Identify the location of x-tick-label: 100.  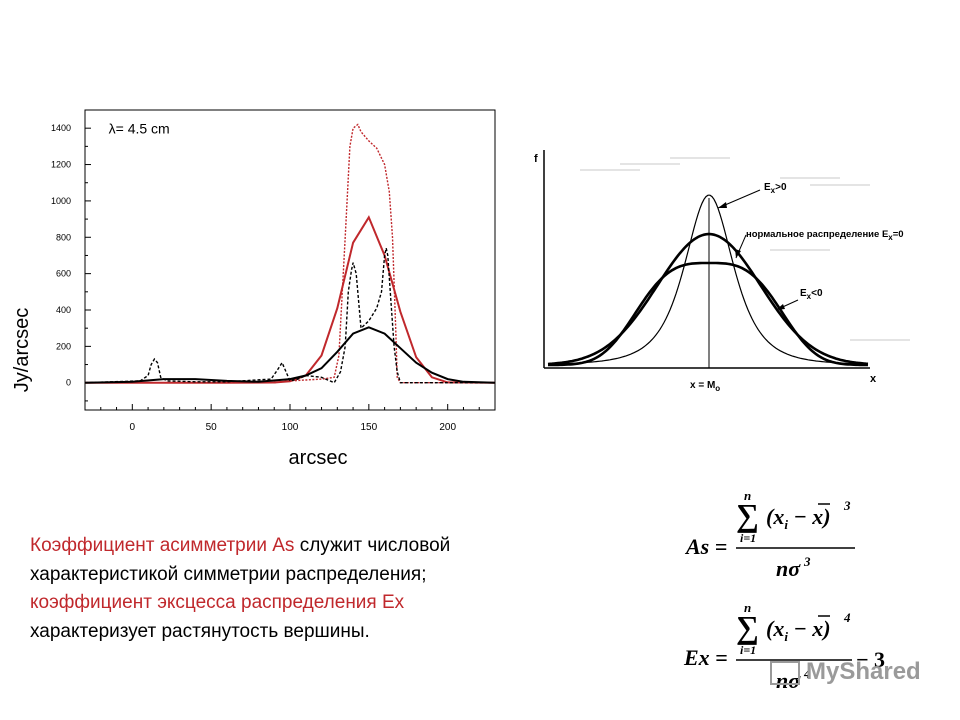
(290, 427).